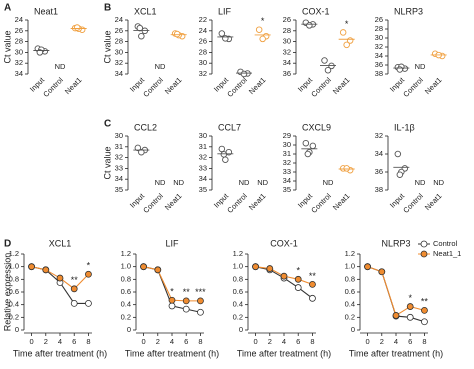  I want to click on legend-label: Control, so click(445, 243).